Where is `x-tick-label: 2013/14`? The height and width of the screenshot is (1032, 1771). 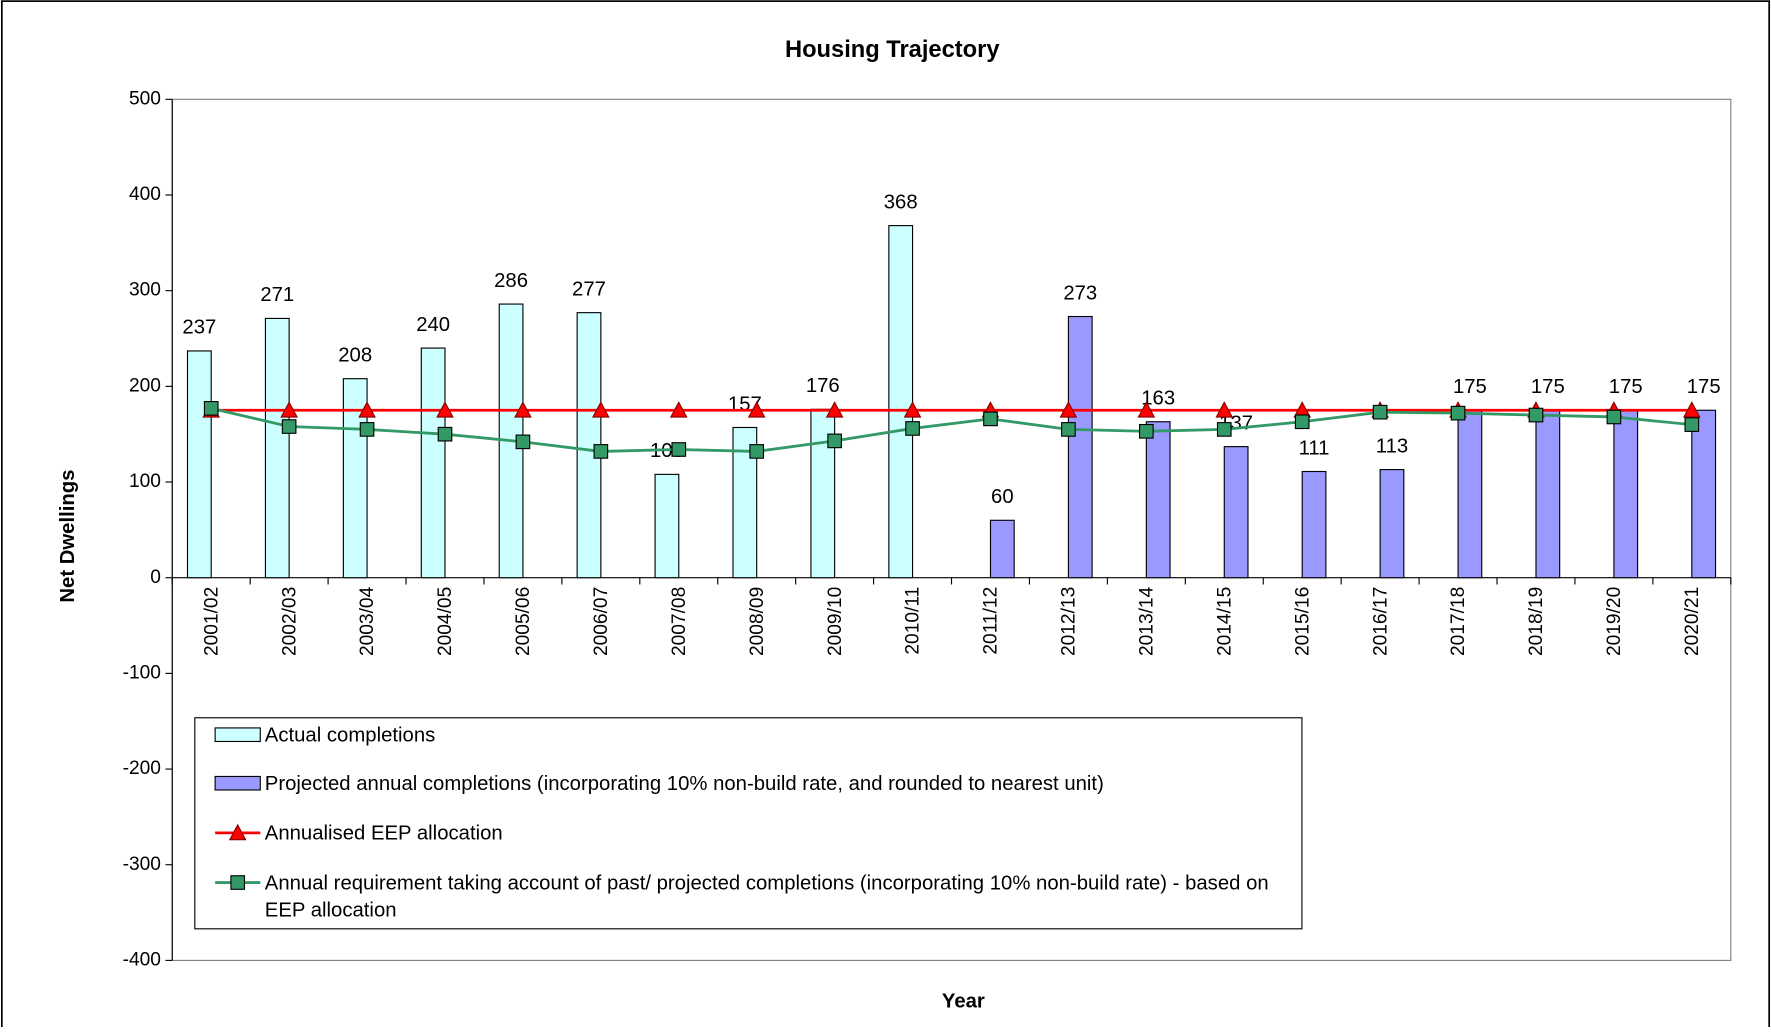 x-tick-label: 2013/14 is located at coordinates (1147, 621).